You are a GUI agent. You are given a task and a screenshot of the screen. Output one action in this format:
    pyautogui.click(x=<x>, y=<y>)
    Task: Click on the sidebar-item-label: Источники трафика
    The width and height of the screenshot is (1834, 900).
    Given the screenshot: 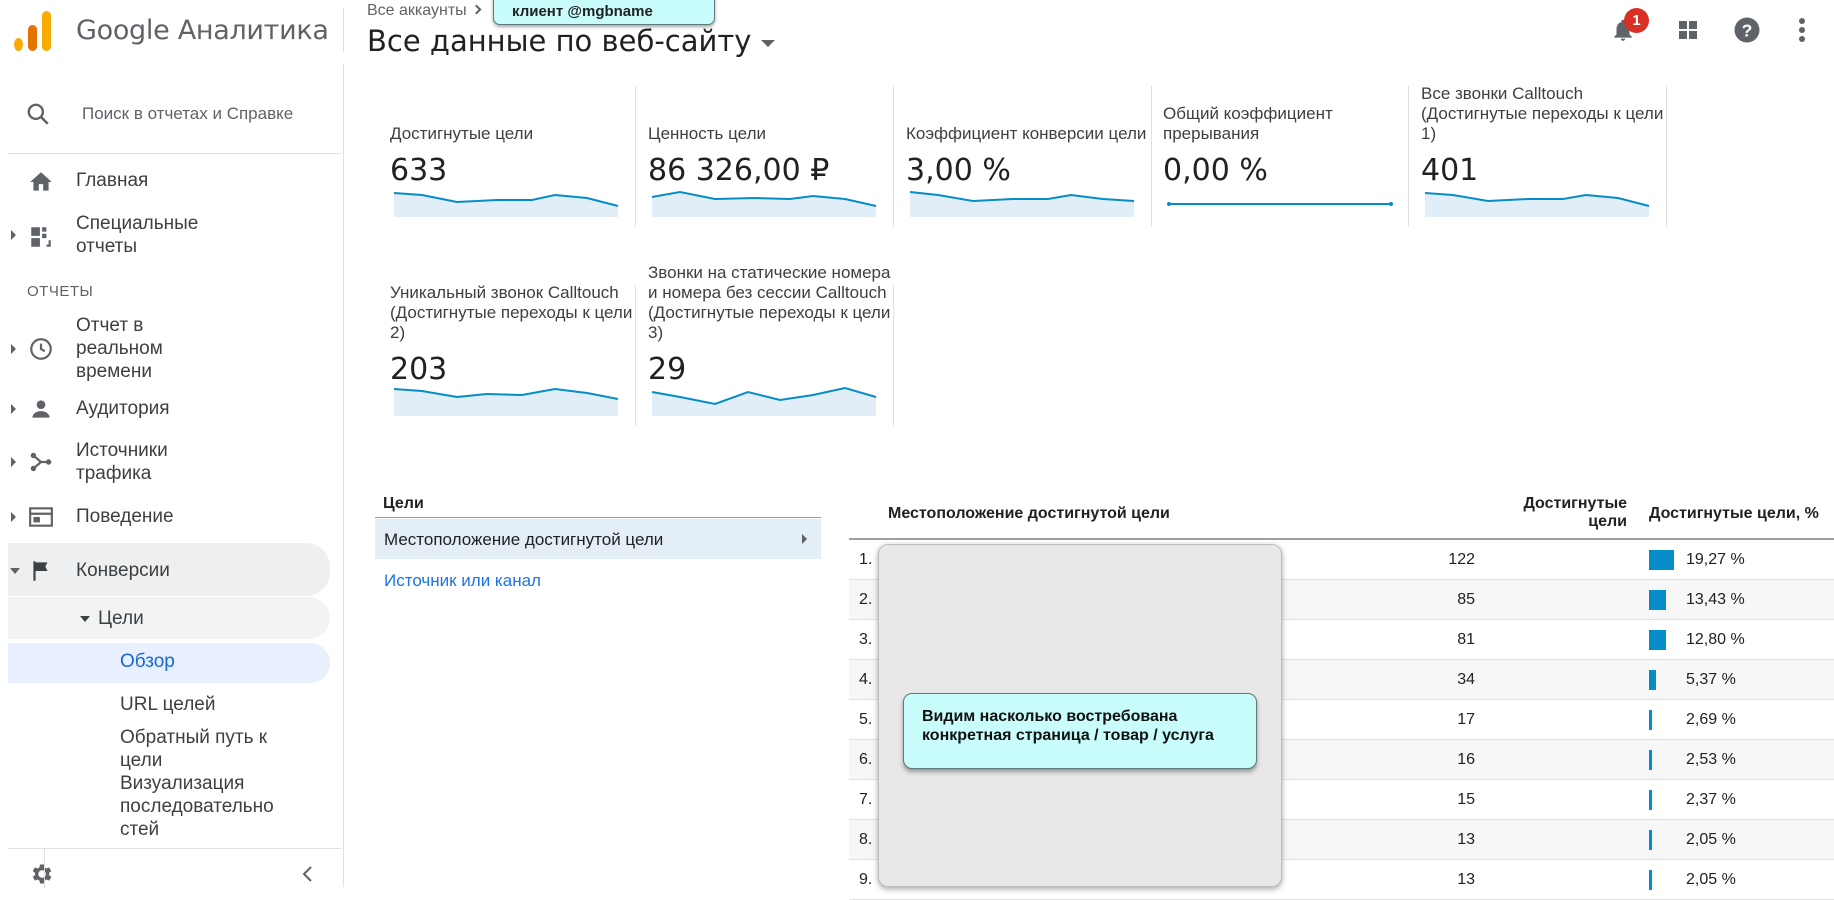 What is the action you would take?
    pyautogui.click(x=122, y=462)
    